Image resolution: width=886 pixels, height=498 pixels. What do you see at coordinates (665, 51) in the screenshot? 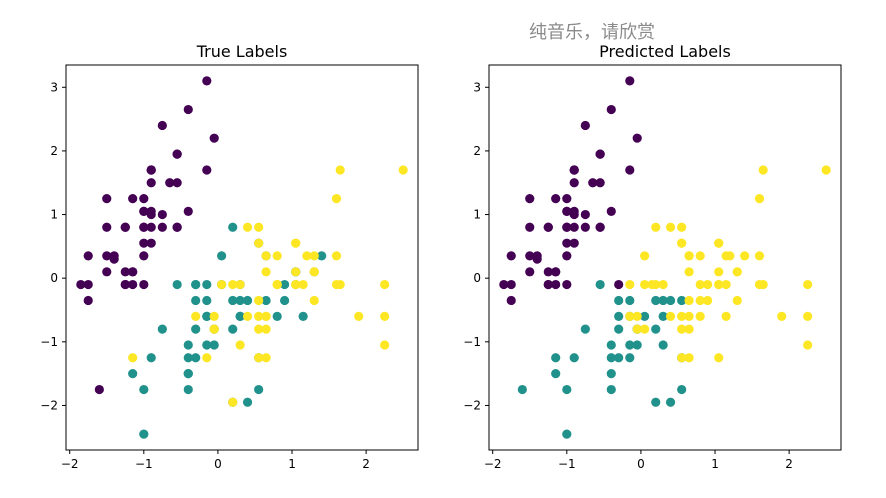
I see `subplot-title: Predicted Labels` at bounding box center [665, 51].